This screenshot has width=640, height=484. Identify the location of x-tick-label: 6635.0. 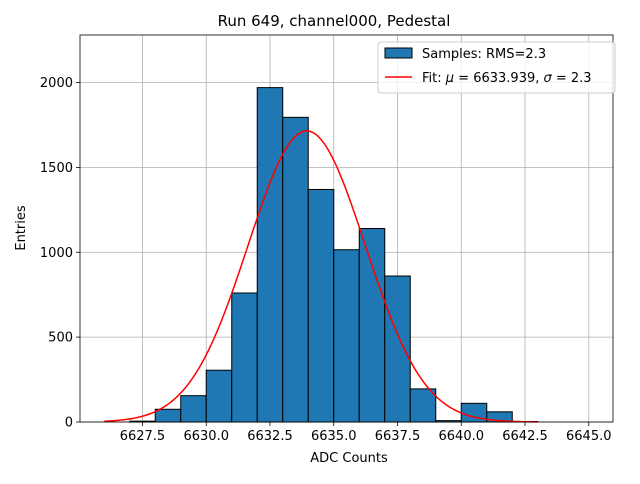
(334, 436).